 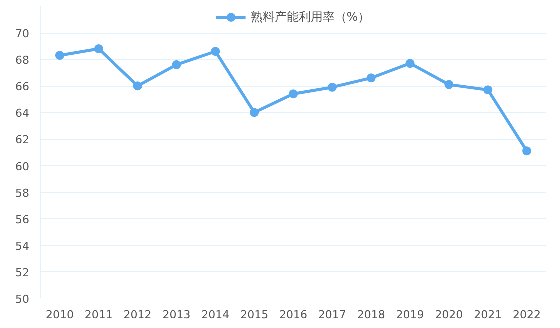 I want to click on x-tick-label: 2019, so click(x=410, y=315).